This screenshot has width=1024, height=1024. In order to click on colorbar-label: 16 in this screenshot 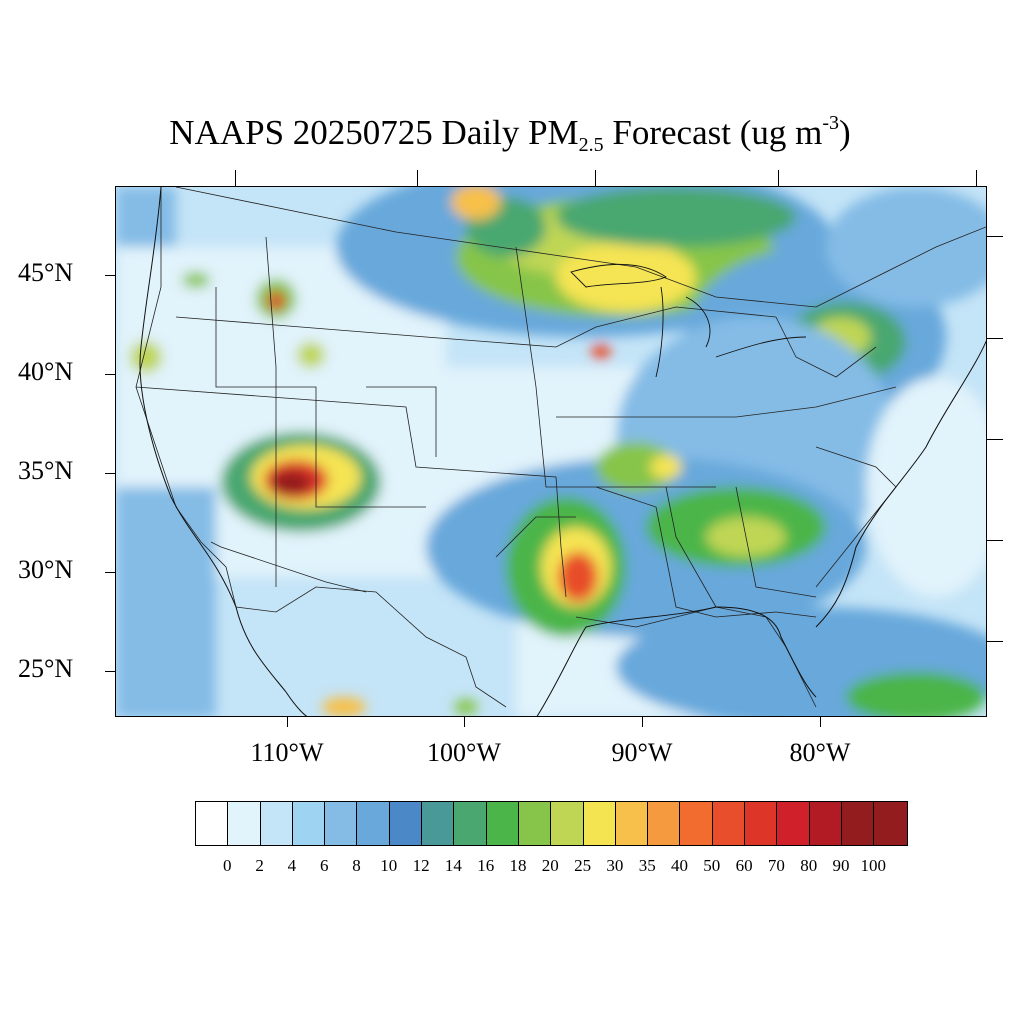, I will do `click(486, 865)`.